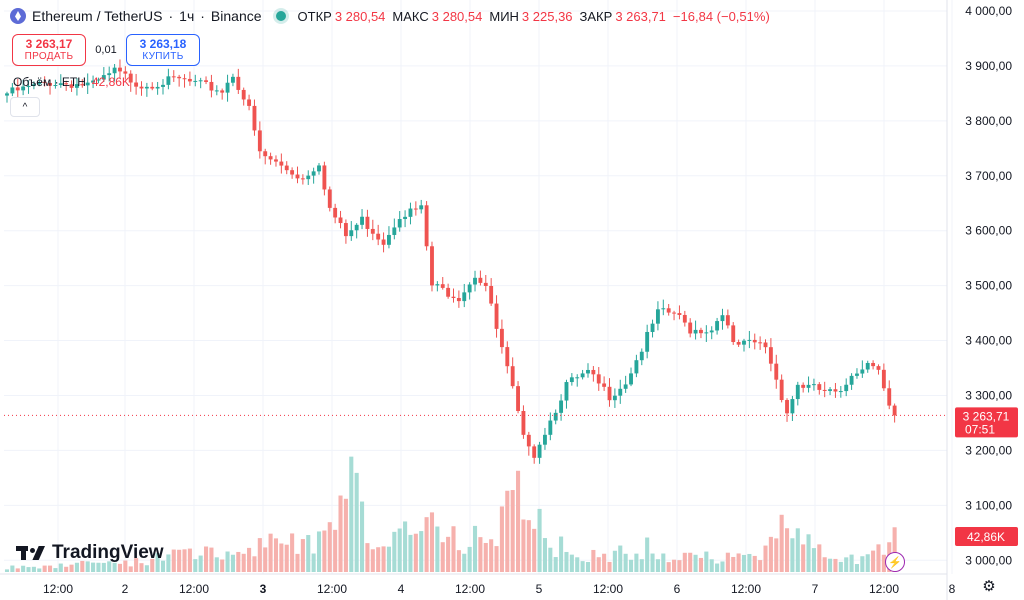 This screenshot has height=600, width=1024. I want to click on lightning-icon: ⚡, so click(895, 562).